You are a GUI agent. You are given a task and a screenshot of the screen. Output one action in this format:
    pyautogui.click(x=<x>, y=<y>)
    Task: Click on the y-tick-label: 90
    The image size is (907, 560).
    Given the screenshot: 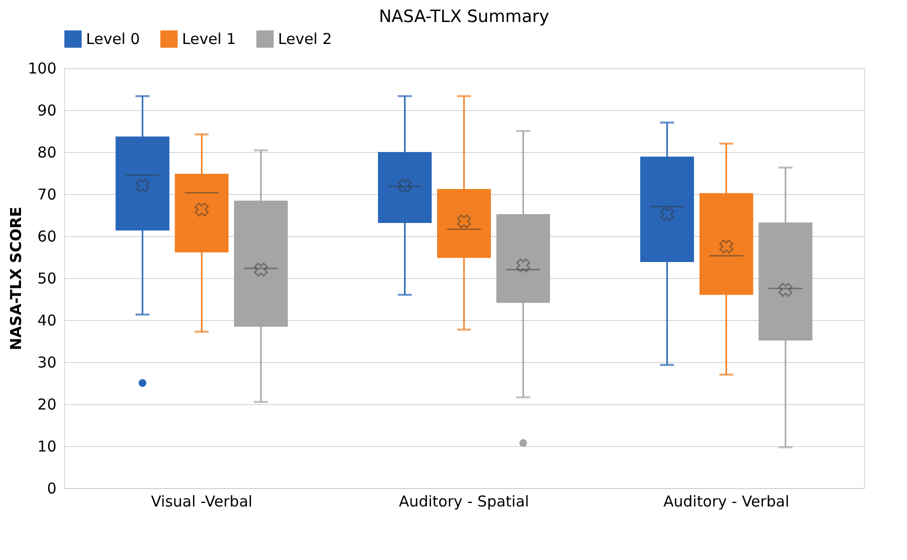 What is the action you would take?
    pyautogui.click(x=46, y=111)
    